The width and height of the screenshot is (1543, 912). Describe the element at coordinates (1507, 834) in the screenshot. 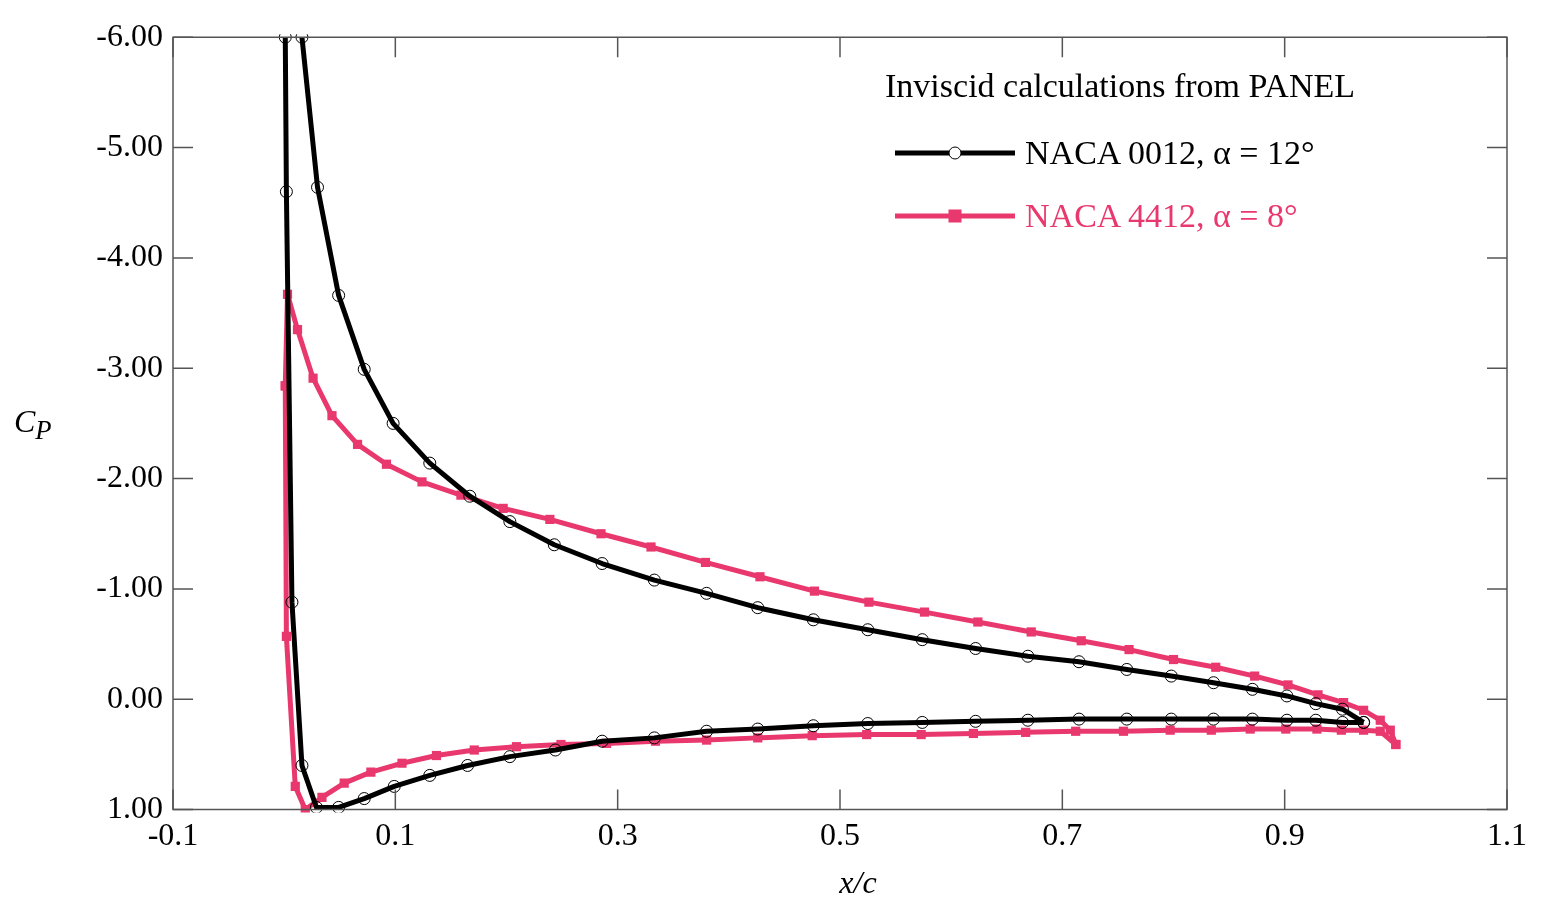

I see `x-tick-label: 1.1` at that location.